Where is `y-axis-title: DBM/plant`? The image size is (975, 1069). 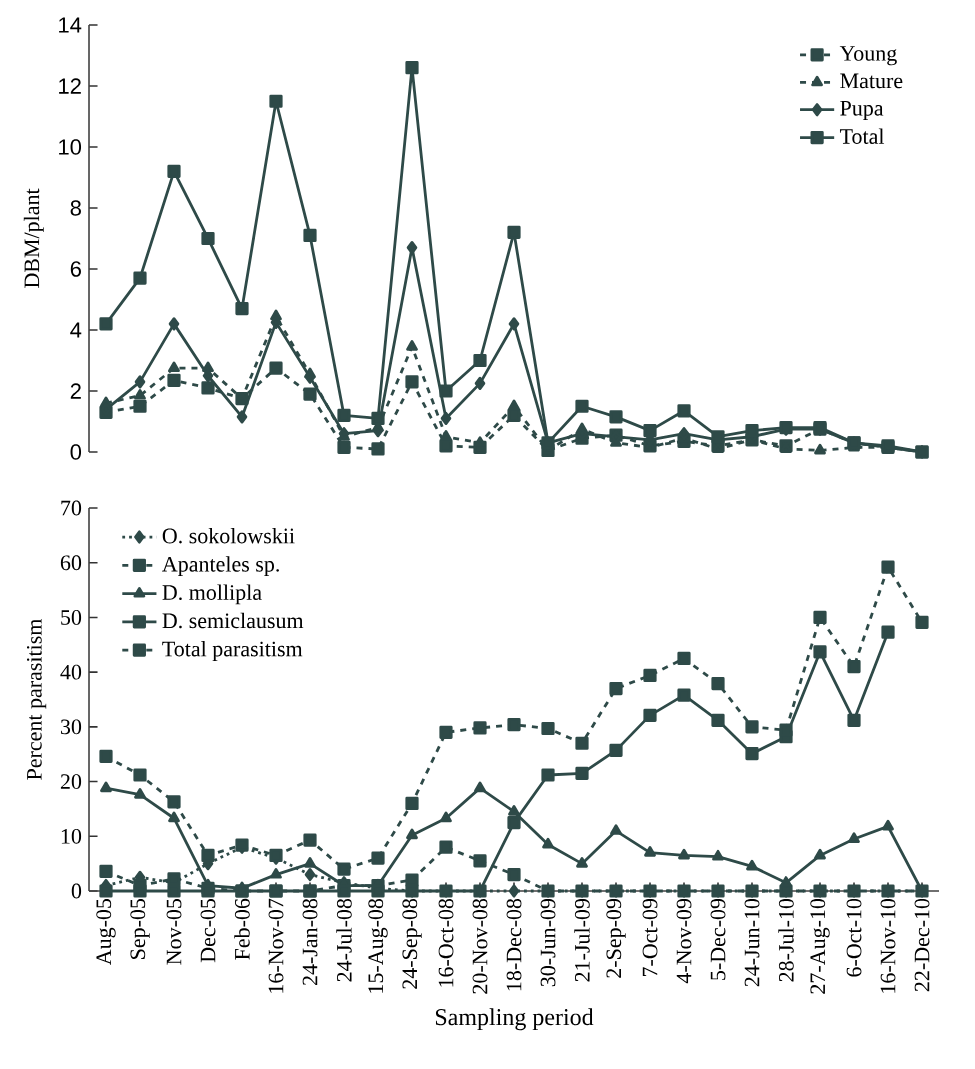
y-axis-title: DBM/plant is located at coordinates (33, 238).